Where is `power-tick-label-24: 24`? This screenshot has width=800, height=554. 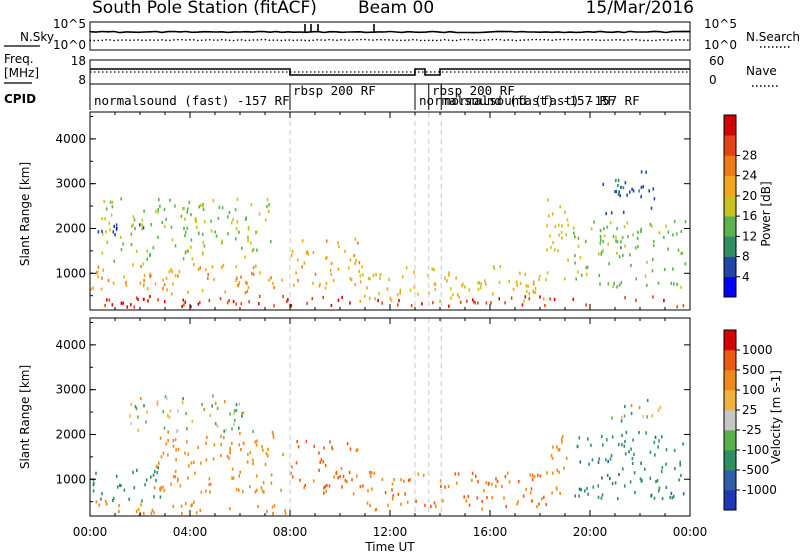
power-tick-label-24: 24 is located at coordinates (749, 176).